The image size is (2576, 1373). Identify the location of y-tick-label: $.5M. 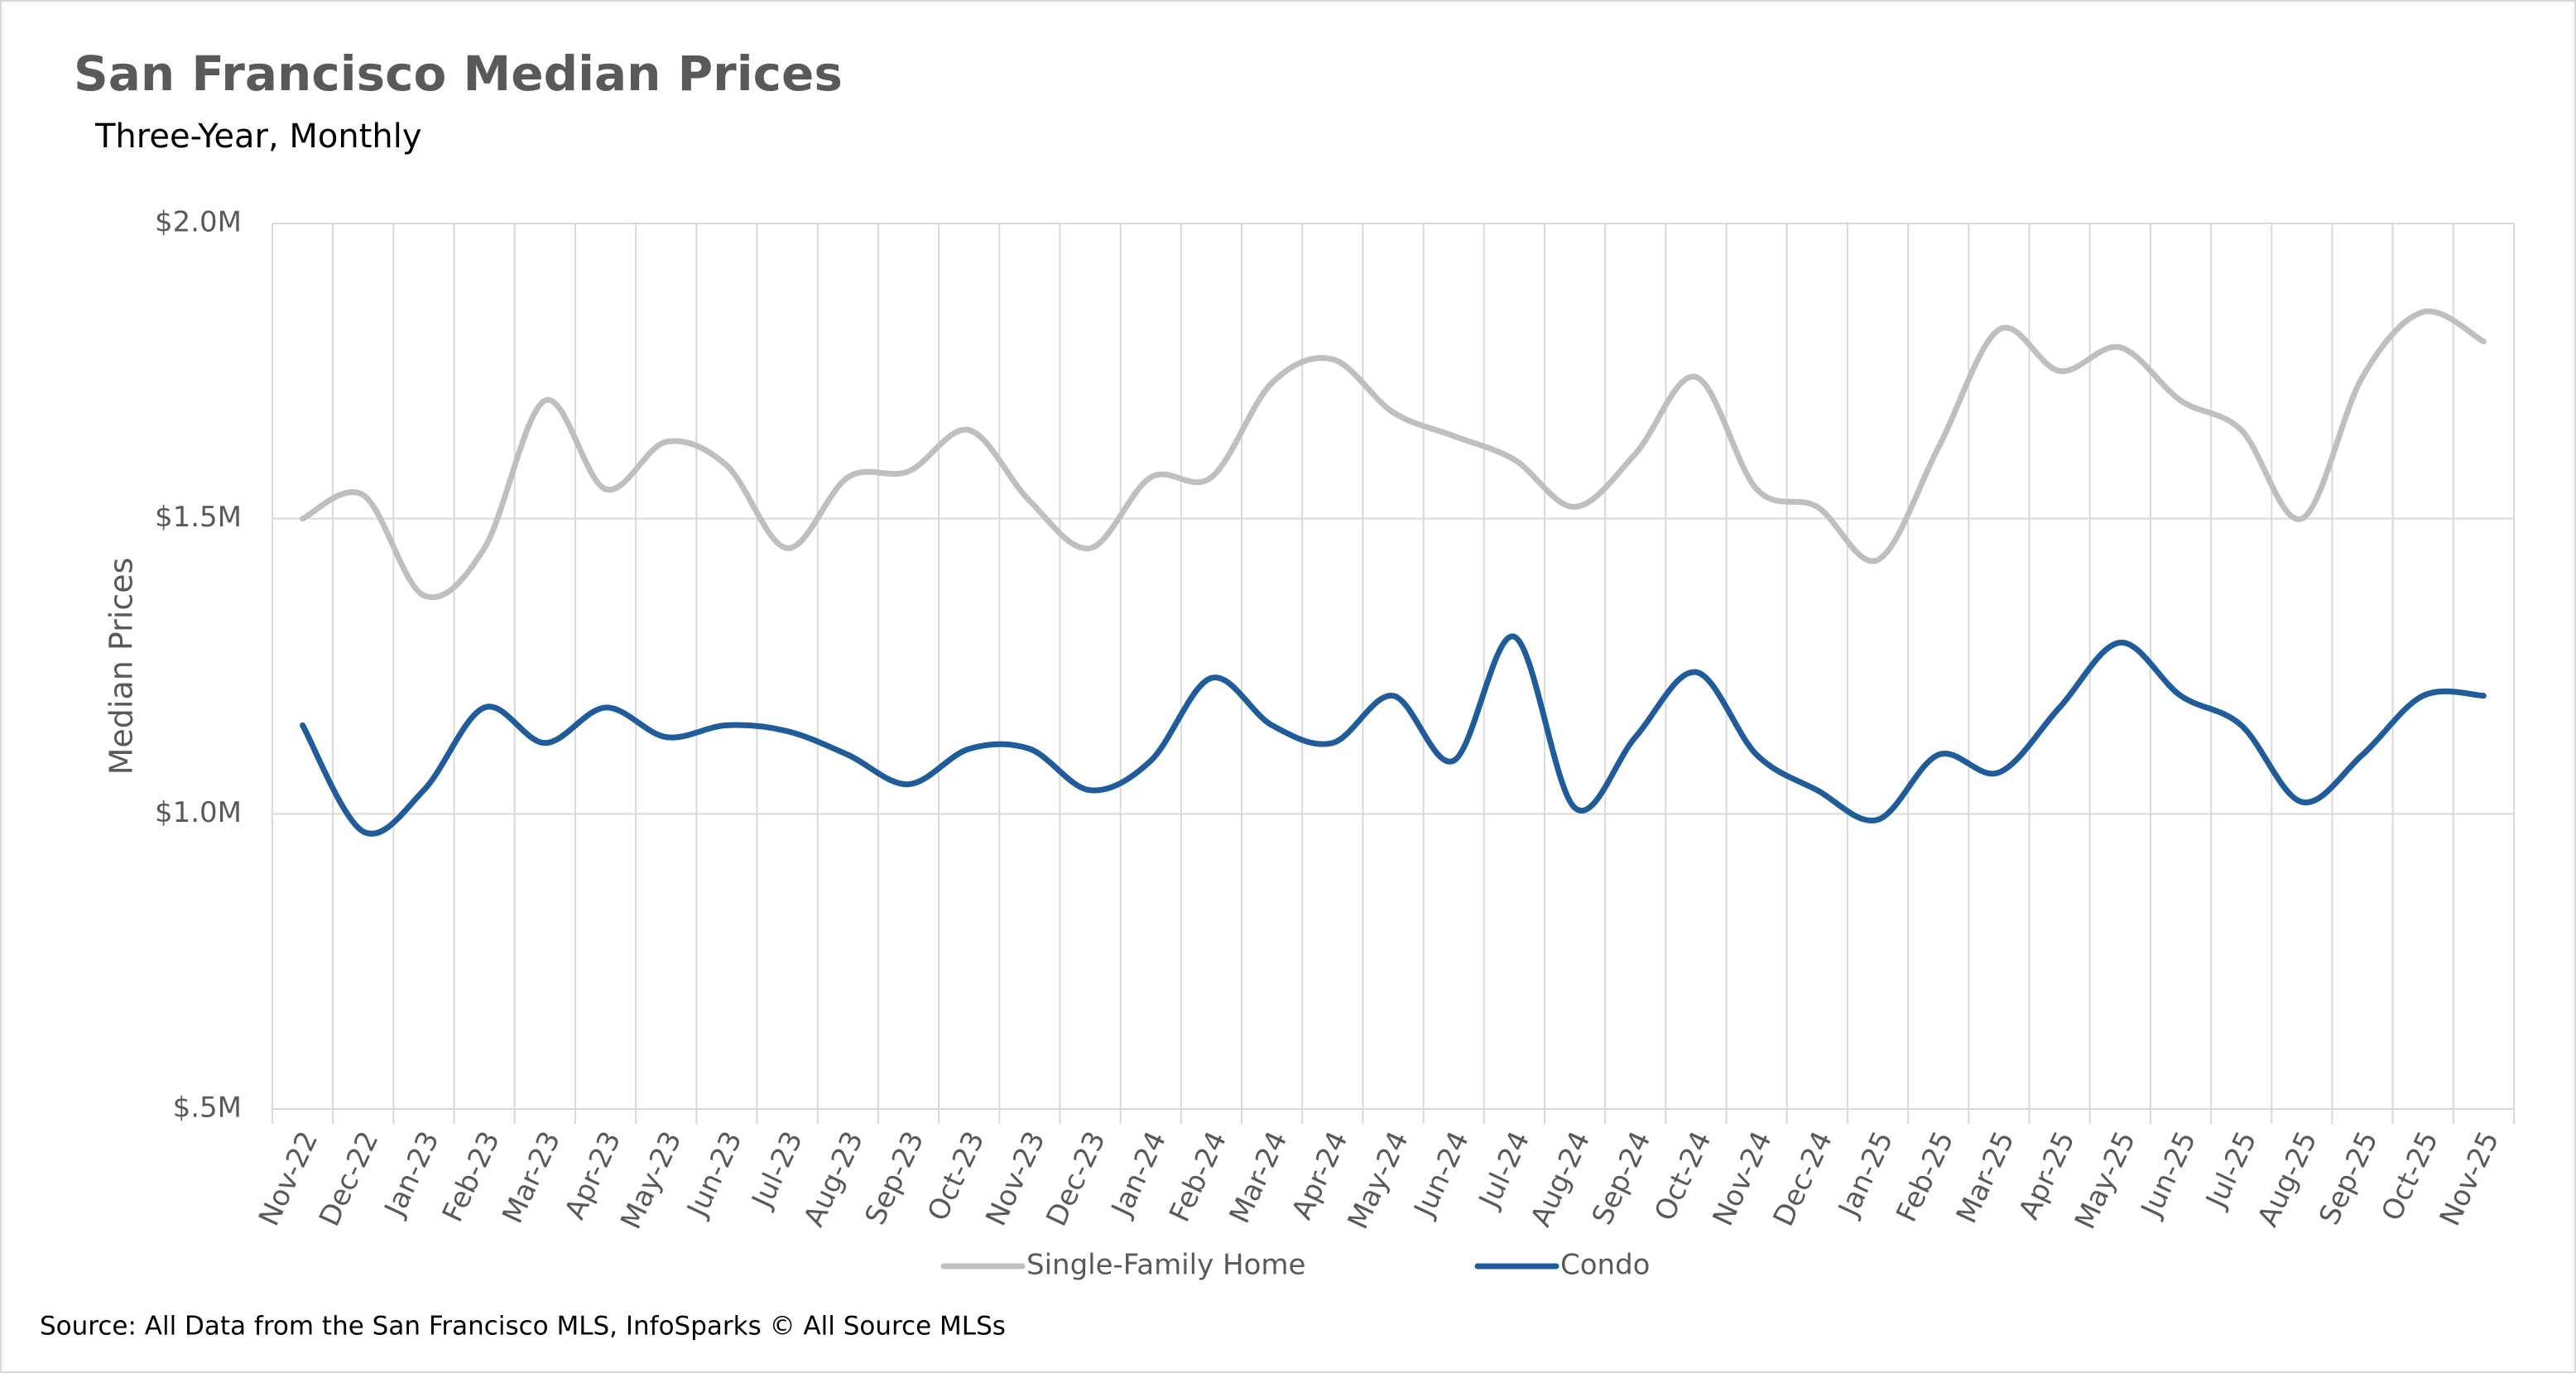
(207, 1108).